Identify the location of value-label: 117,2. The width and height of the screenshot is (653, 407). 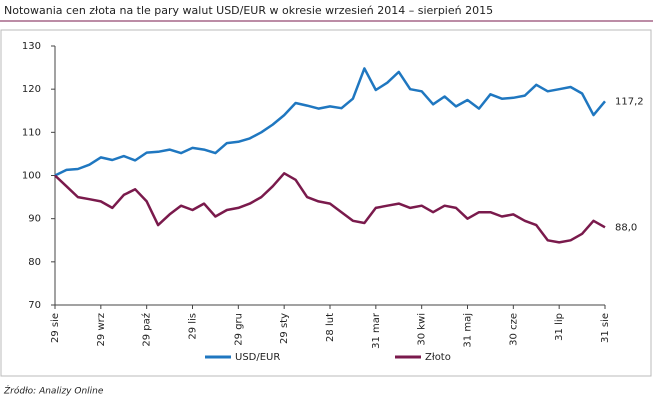
(629, 101).